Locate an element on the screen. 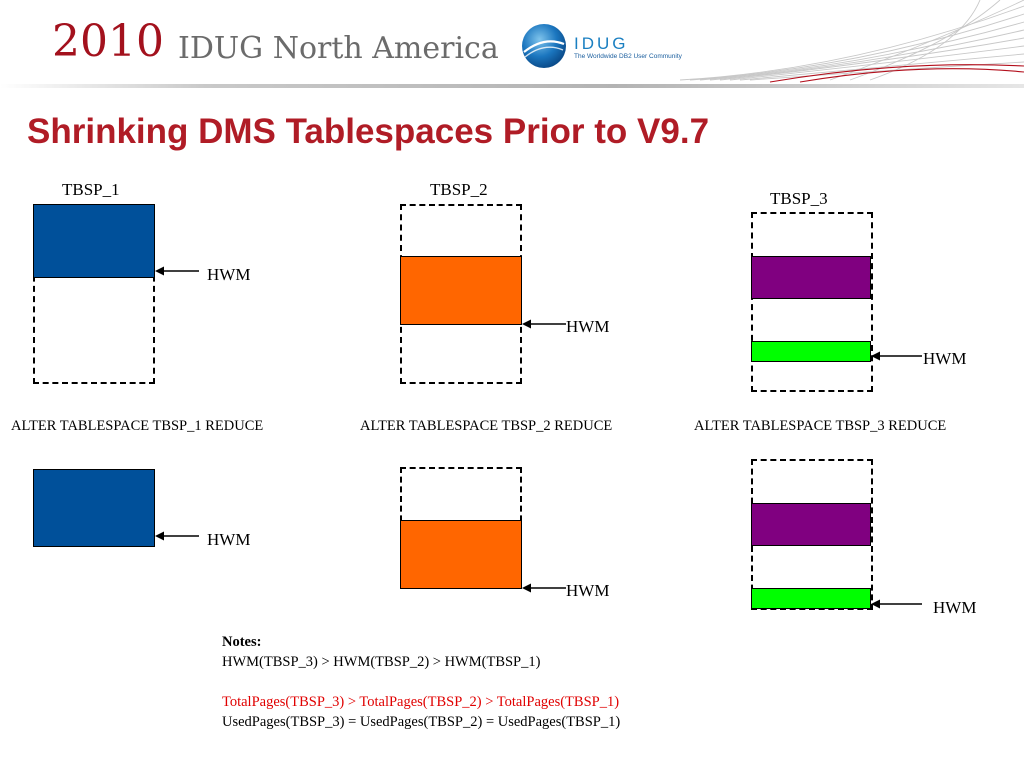 This screenshot has height=768, width=1024. tbsp2-reduce-command: ALTER TABLESPACE TBSP_2 REDUCE is located at coordinates (486, 426).